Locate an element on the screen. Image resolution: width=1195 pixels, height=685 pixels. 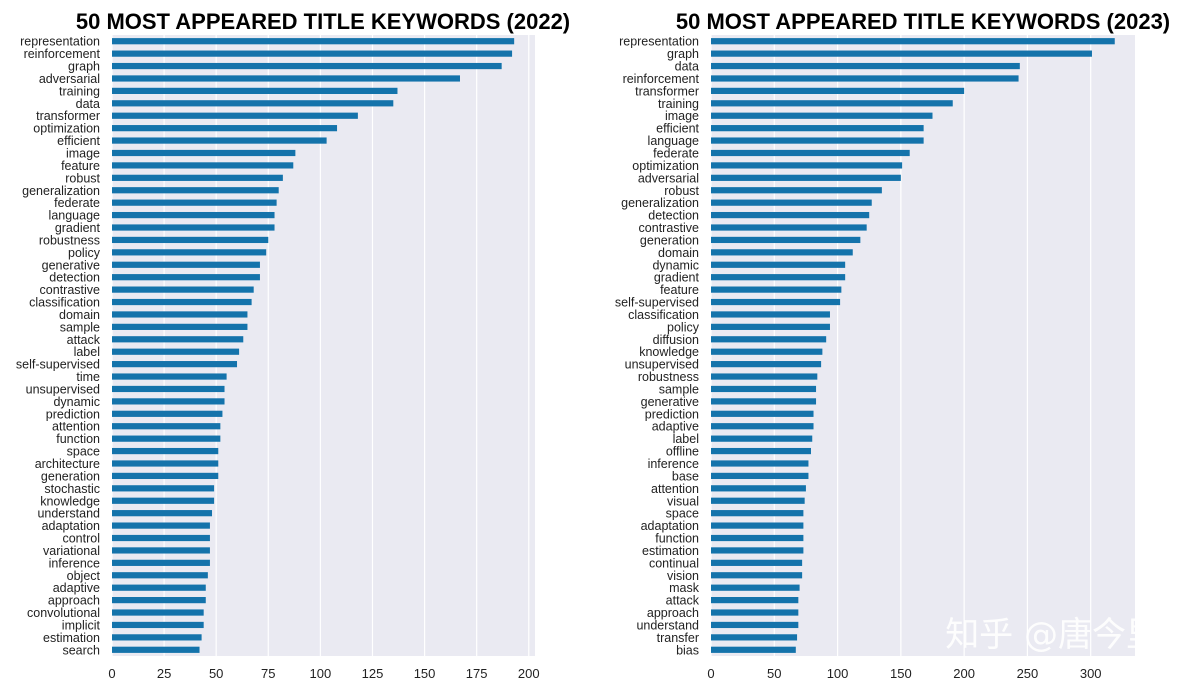
category-label: control is located at coordinates (81, 539).